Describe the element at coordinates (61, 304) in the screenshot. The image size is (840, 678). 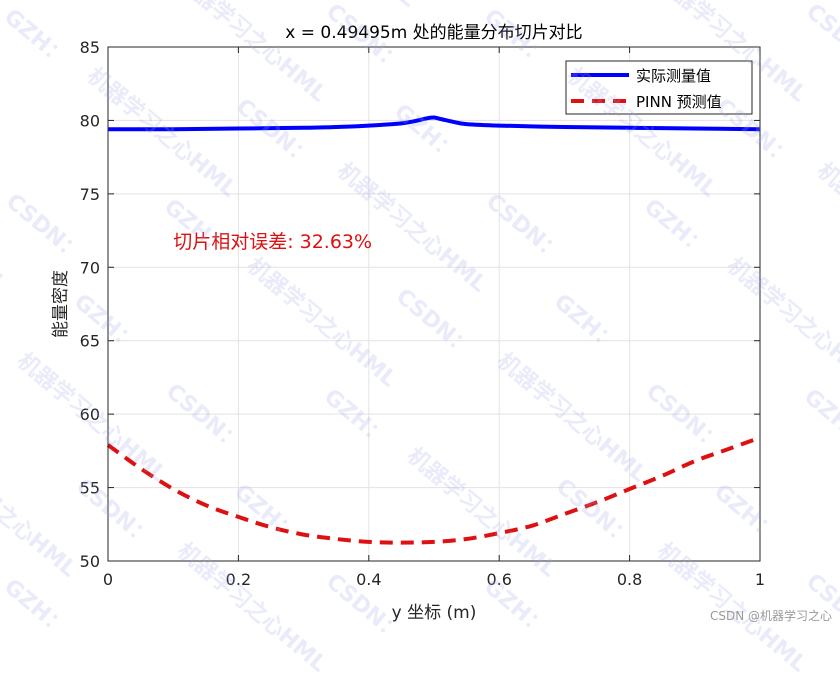
I see `y-axis-label: 能量密度` at that location.